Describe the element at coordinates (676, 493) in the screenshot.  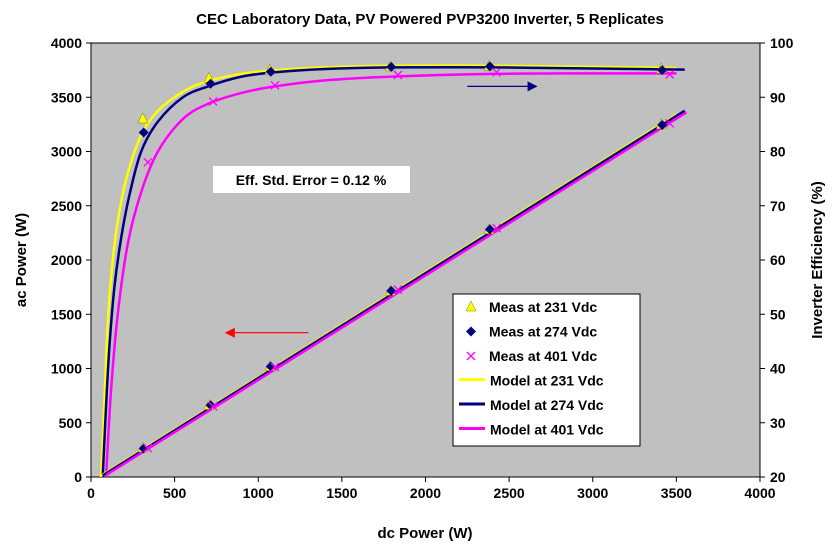
I see `x-tick-label: 3500` at that location.